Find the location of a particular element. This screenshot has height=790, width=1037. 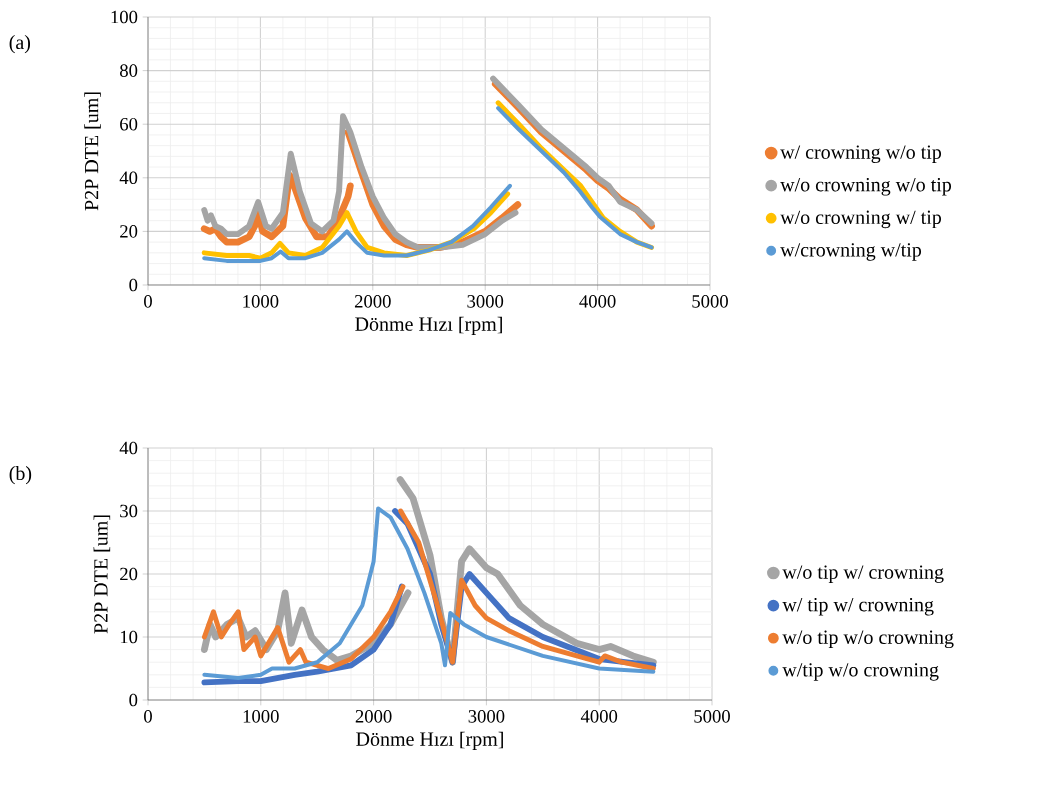

legend-label: w/o tip w/ crowning is located at coordinates (863, 574).